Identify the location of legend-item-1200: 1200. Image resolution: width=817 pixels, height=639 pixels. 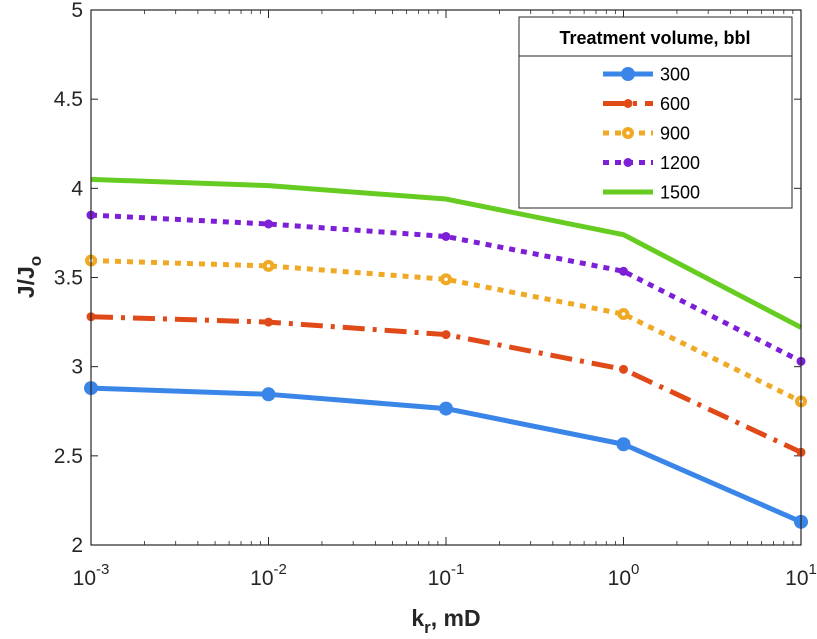
(651, 163).